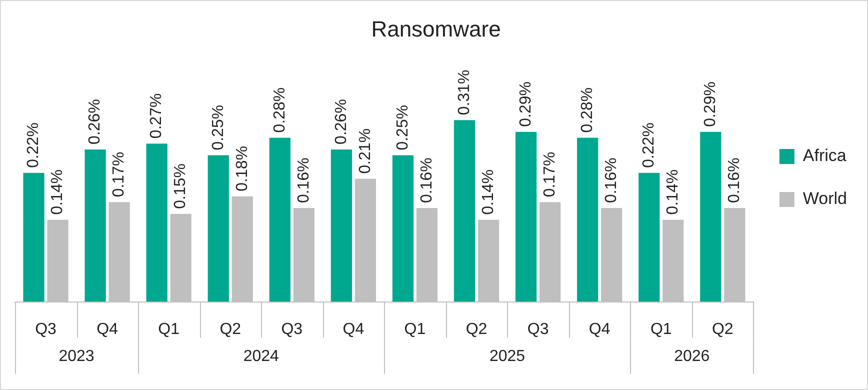 Image resolution: width=868 pixels, height=390 pixels. Describe the element at coordinates (824, 156) in the screenshot. I see `legend-label: Africa` at that location.